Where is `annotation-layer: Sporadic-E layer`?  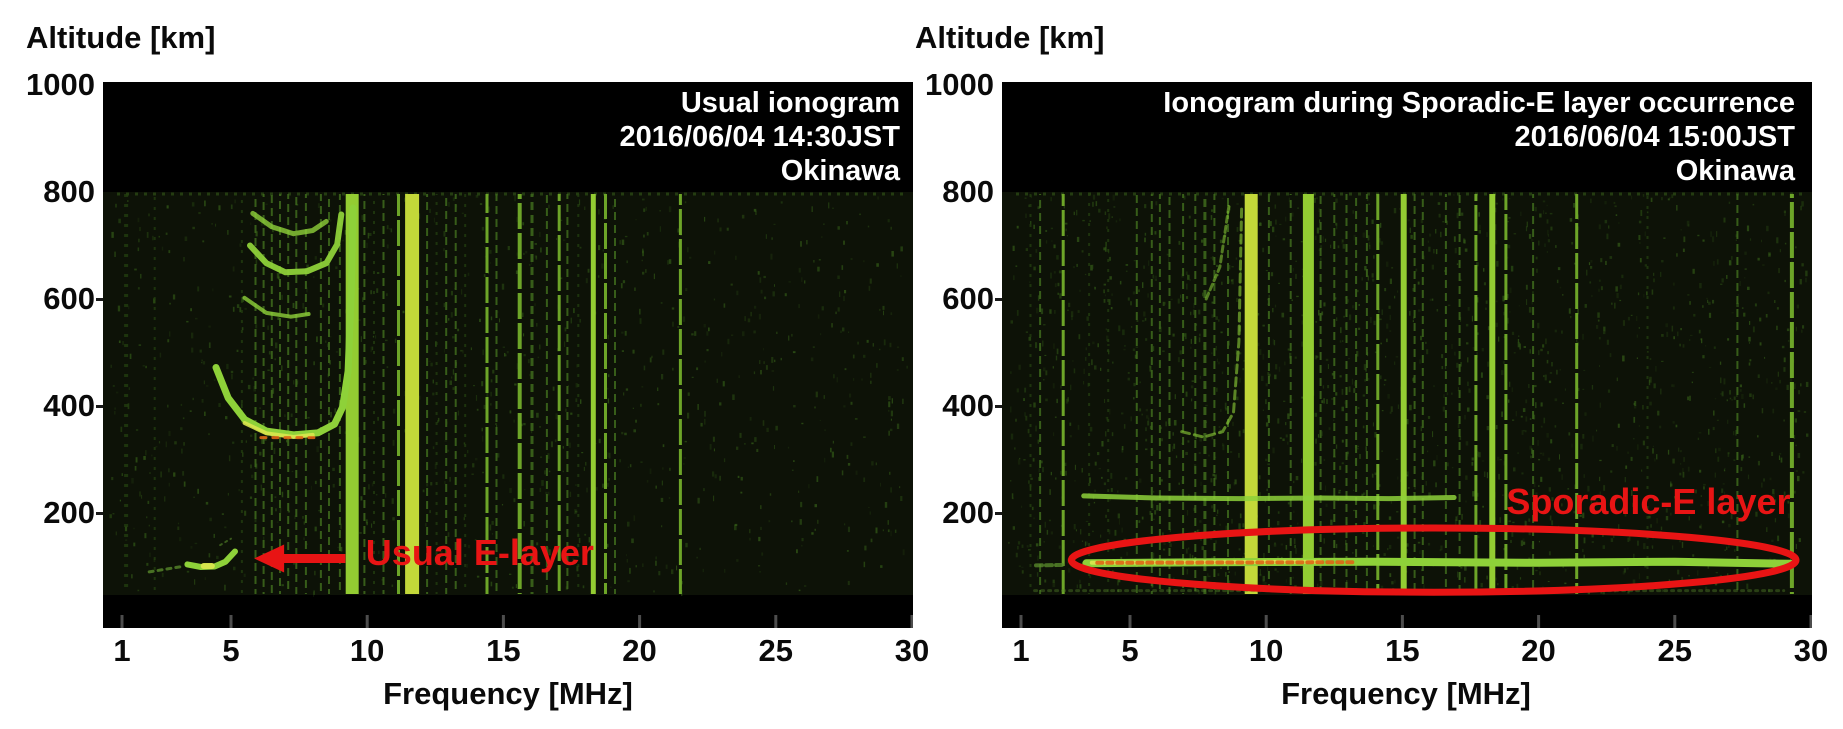
annotation-layer: Sporadic-E layer is located at coordinates (1433, 538).